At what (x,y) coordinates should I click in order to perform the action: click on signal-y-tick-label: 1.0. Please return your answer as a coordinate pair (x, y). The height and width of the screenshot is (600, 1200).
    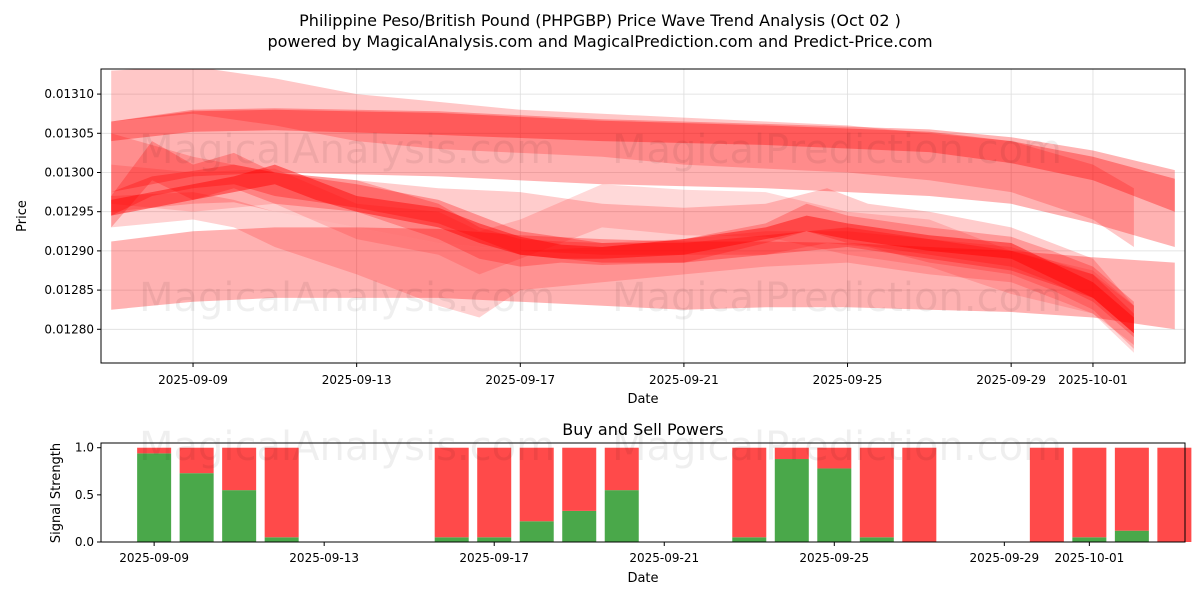
    Looking at the image, I should click on (84, 448).